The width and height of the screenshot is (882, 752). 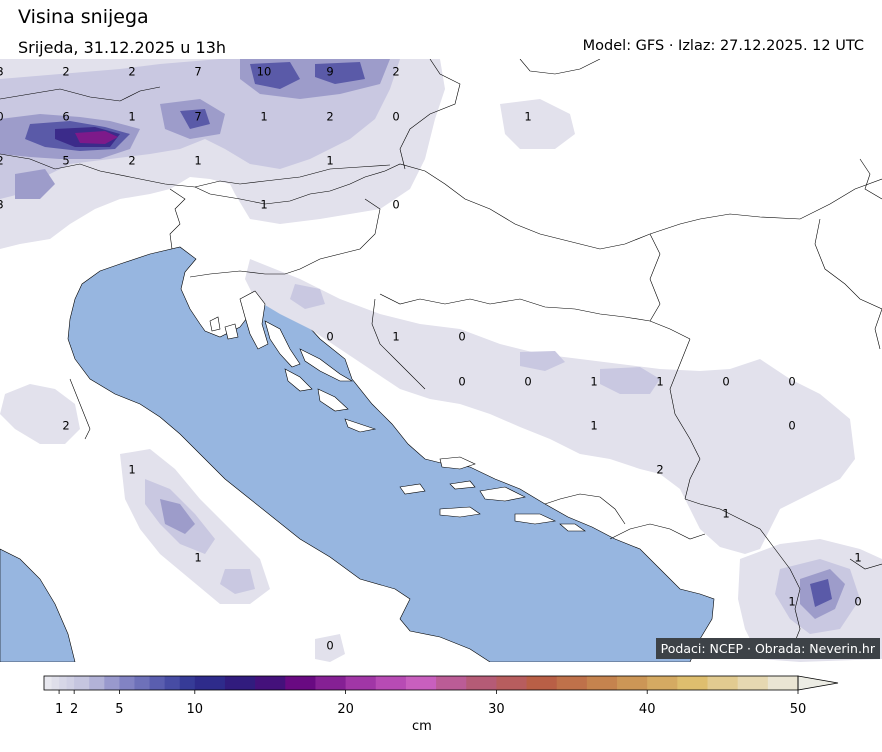 What do you see at coordinates (122, 47) in the screenshot?
I see `forecast-datetime: Srijeda, 31.12.2025 u 13h` at bounding box center [122, 47].